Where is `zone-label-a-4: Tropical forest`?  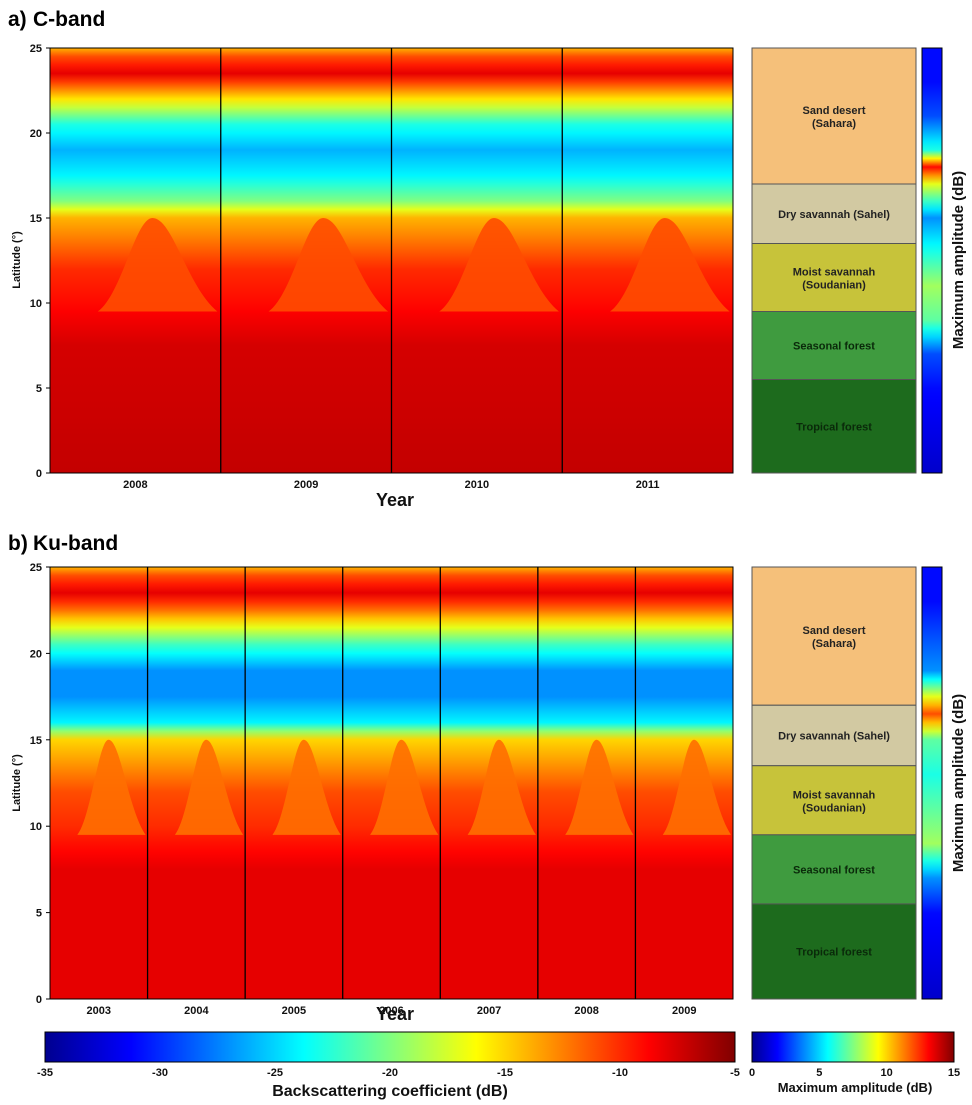 zone-label-a-4: Tropical forest is located at coordinates (834, 427).